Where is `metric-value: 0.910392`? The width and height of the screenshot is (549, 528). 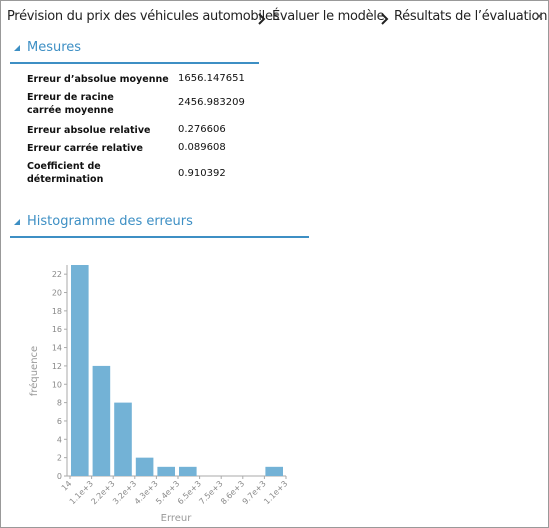 metric-value: 0.910392 is located at coordinates (202, 173).